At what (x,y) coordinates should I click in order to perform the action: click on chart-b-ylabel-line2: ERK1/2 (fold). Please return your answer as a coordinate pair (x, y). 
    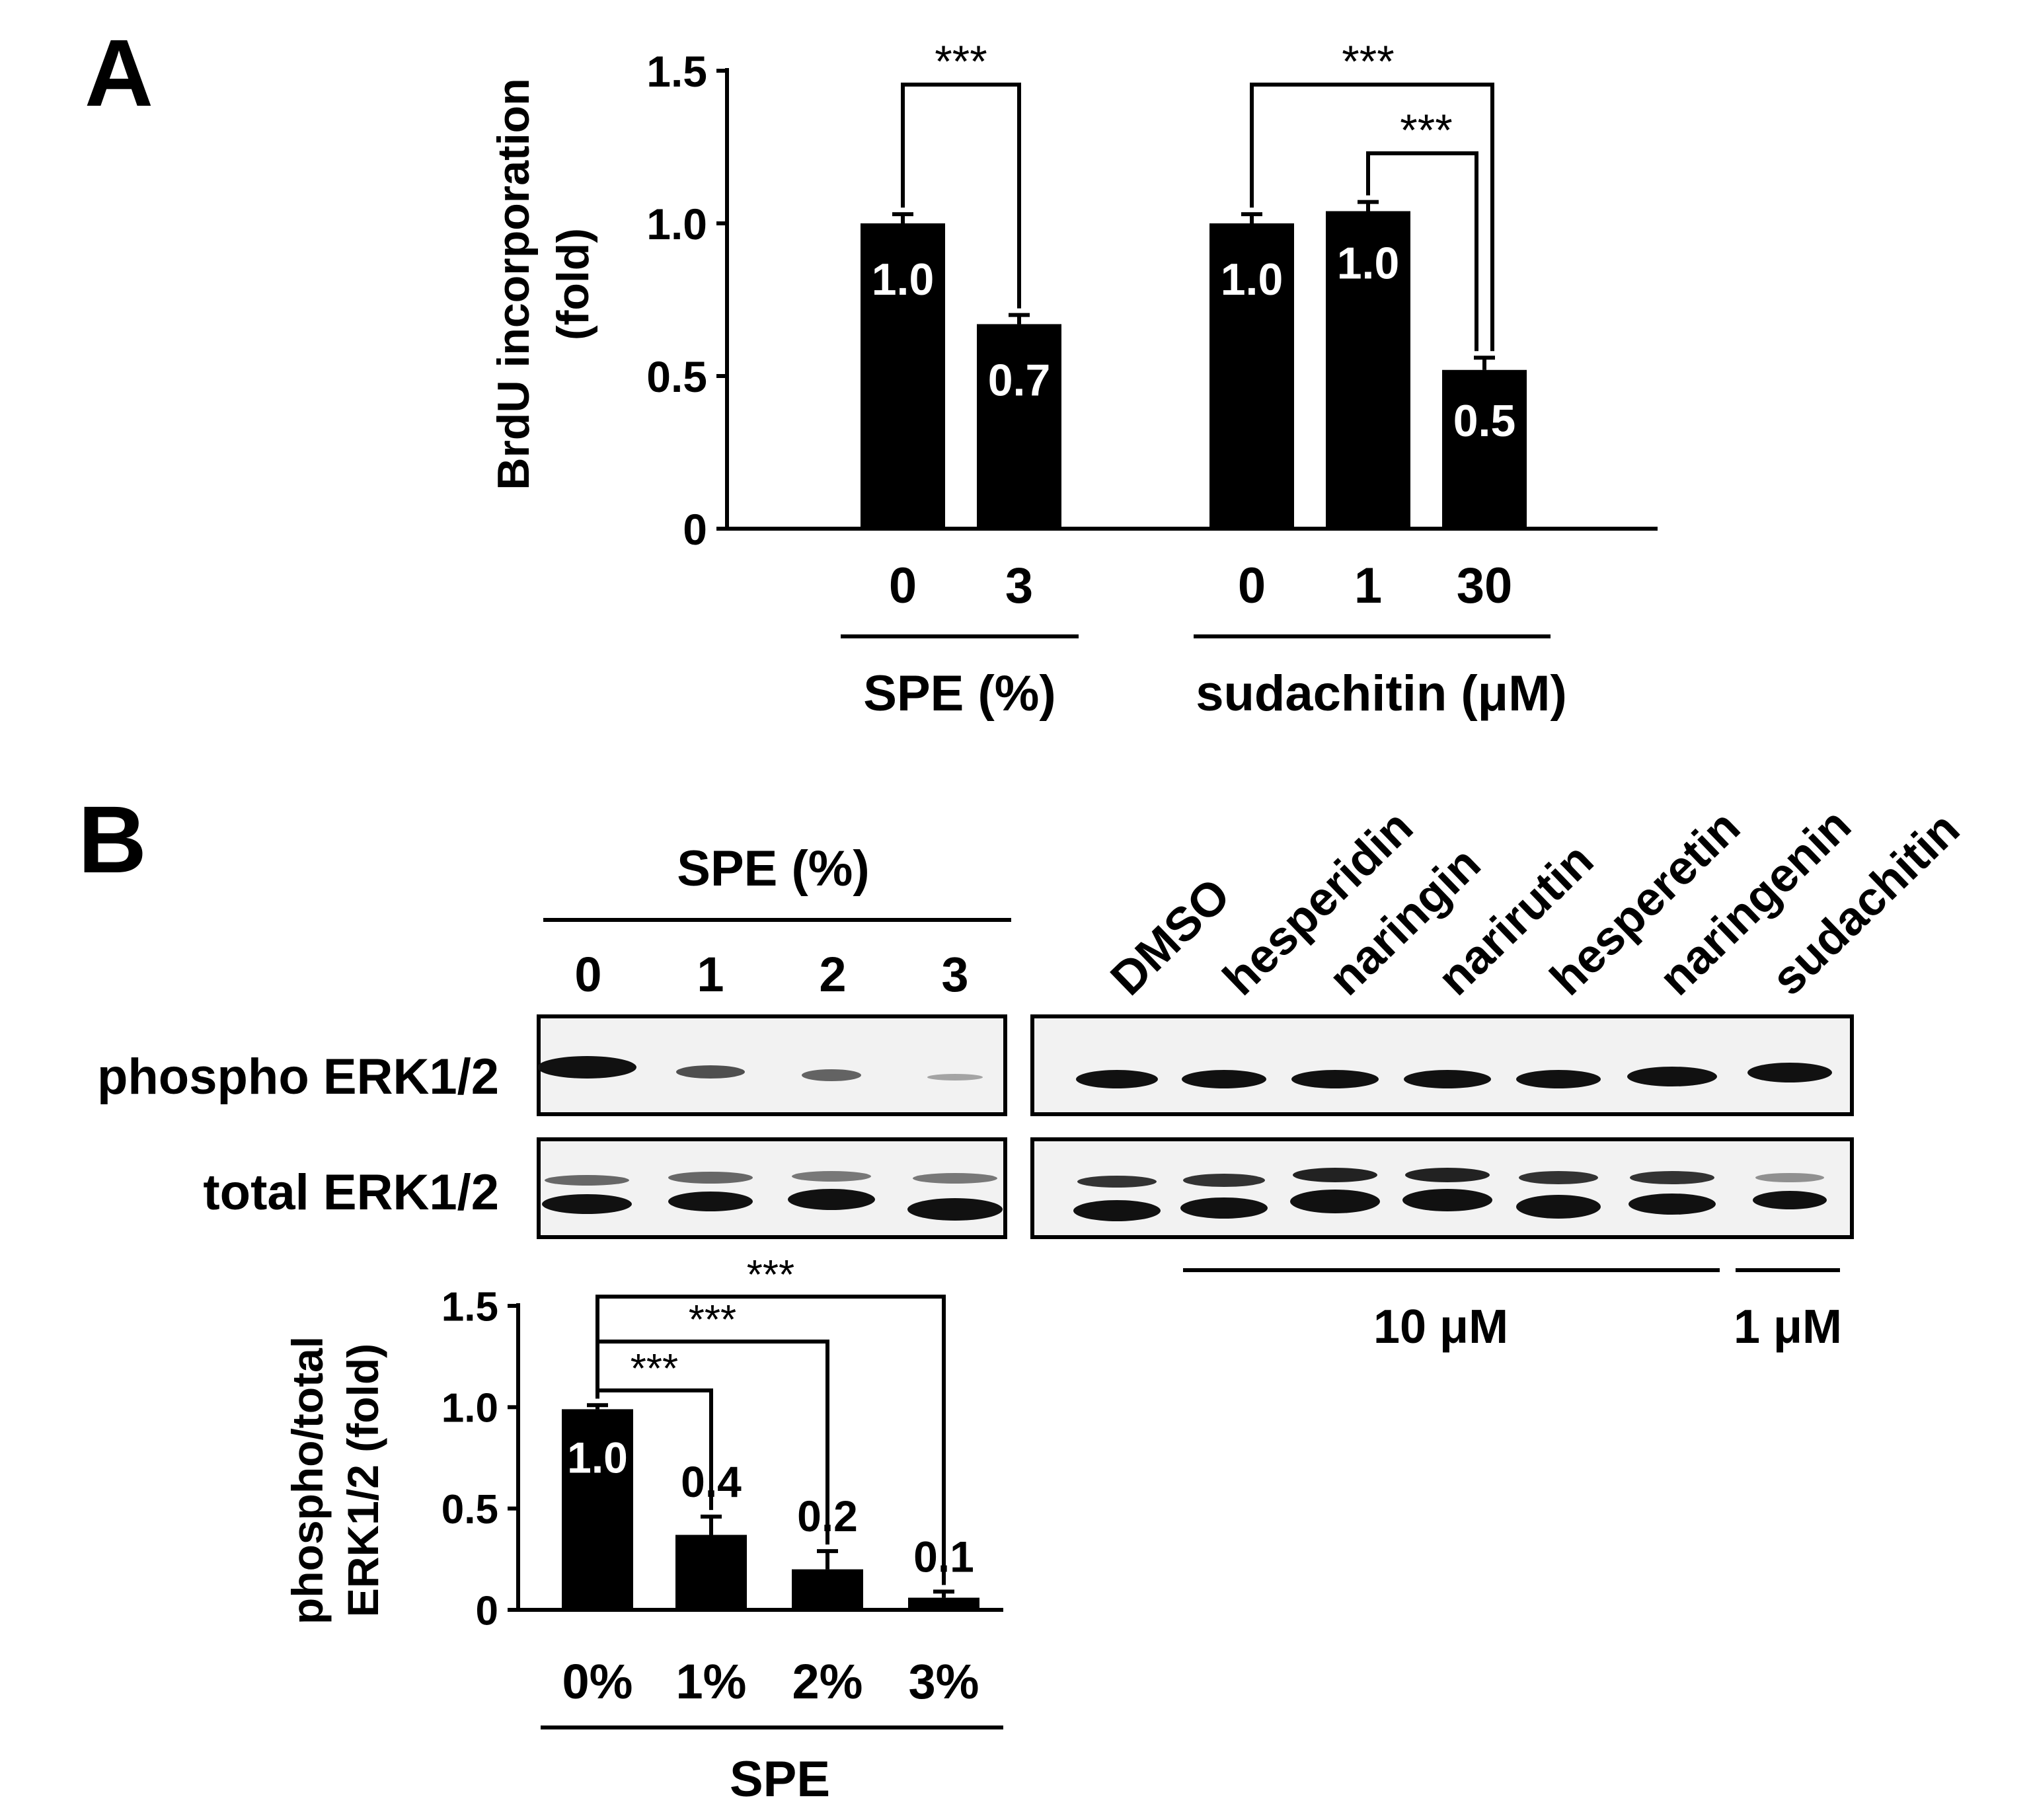
    Looking at the image, I should click on (362, 1480).